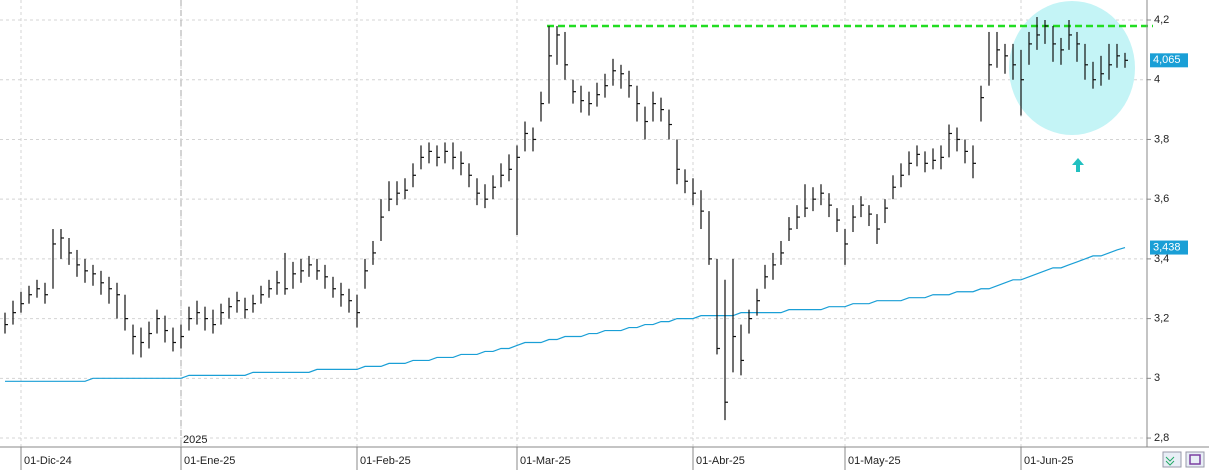 This screenshot has height=470, width=1209. What do you see at coordinates (1161, 259) in the screenshot?
I see `y-tick-label: 3,4` at bounding box center [1161, 259].